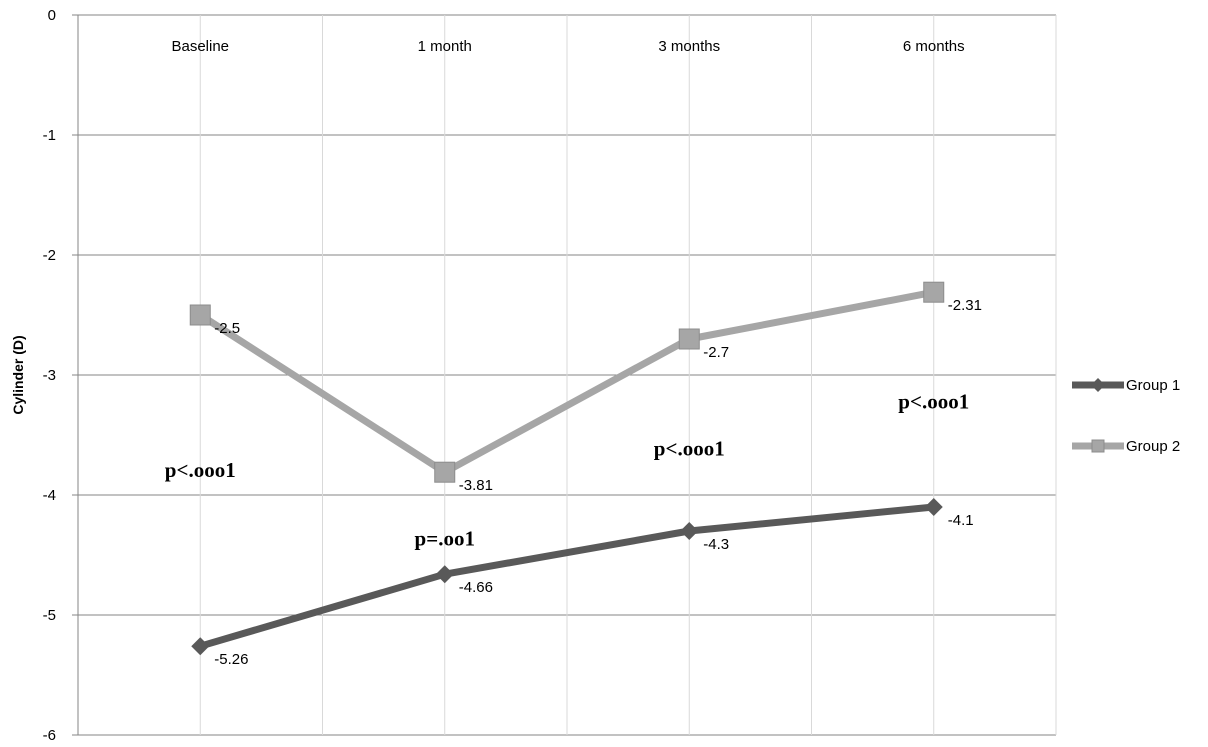 This screenshot has height=747, width=1208. What do you see at coordinates (49, 615) in the screenshot?
I see `y-tick-label: -5` at bounding box center [49, 615].